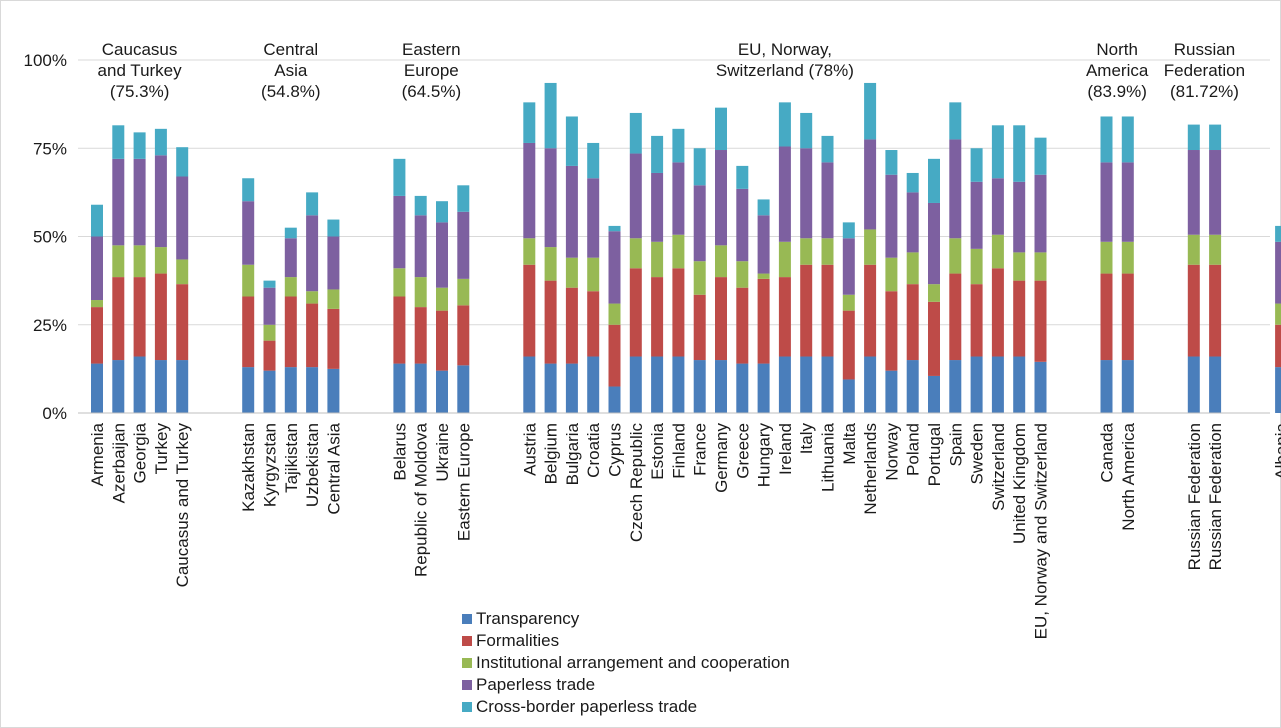 The image size is (1281, 728). What do you see at coordinates (431, 70) in the screenshot?
I see `group-title-line: Europe` at bounding box center [431, 70].